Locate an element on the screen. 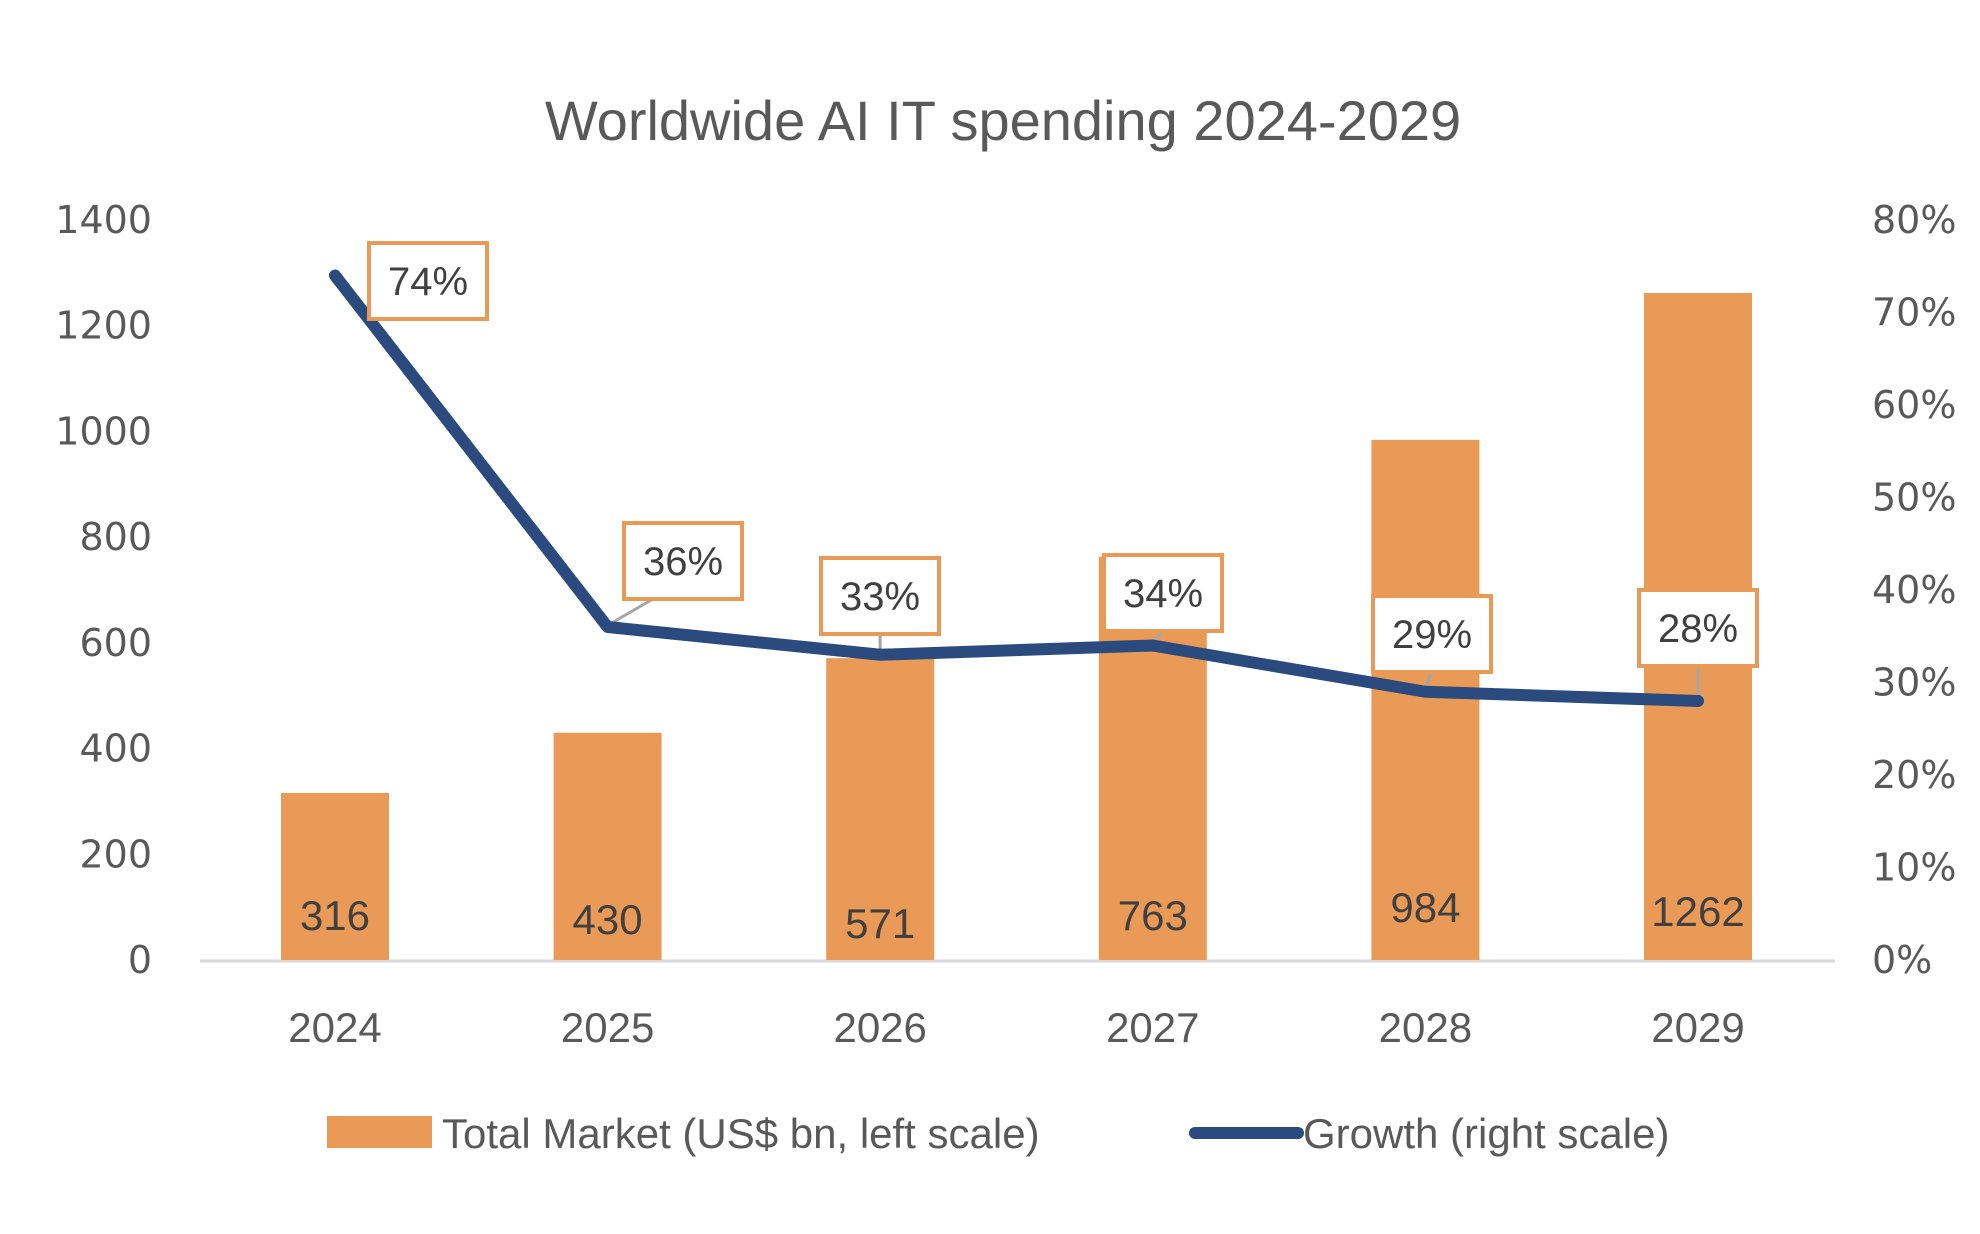  right-axis: 0% 10% 20% 30% 40% 50% 60% 70% 80% is located at coordinates (1914, 590).